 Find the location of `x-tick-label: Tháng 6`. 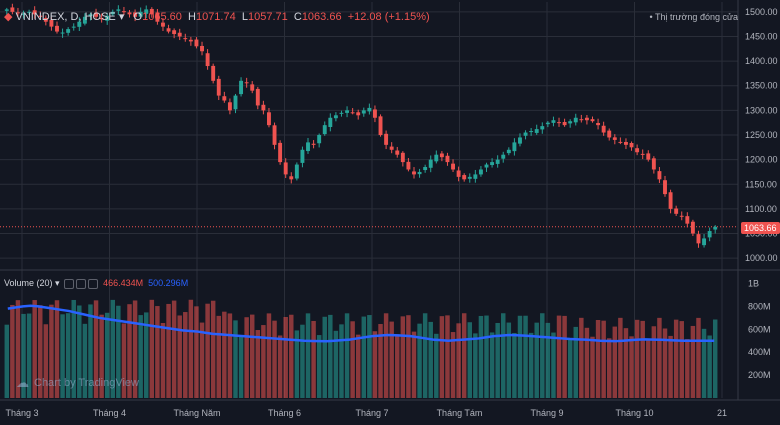

x-tick-label: Tháng 6 is located at coordinates (284, 413).